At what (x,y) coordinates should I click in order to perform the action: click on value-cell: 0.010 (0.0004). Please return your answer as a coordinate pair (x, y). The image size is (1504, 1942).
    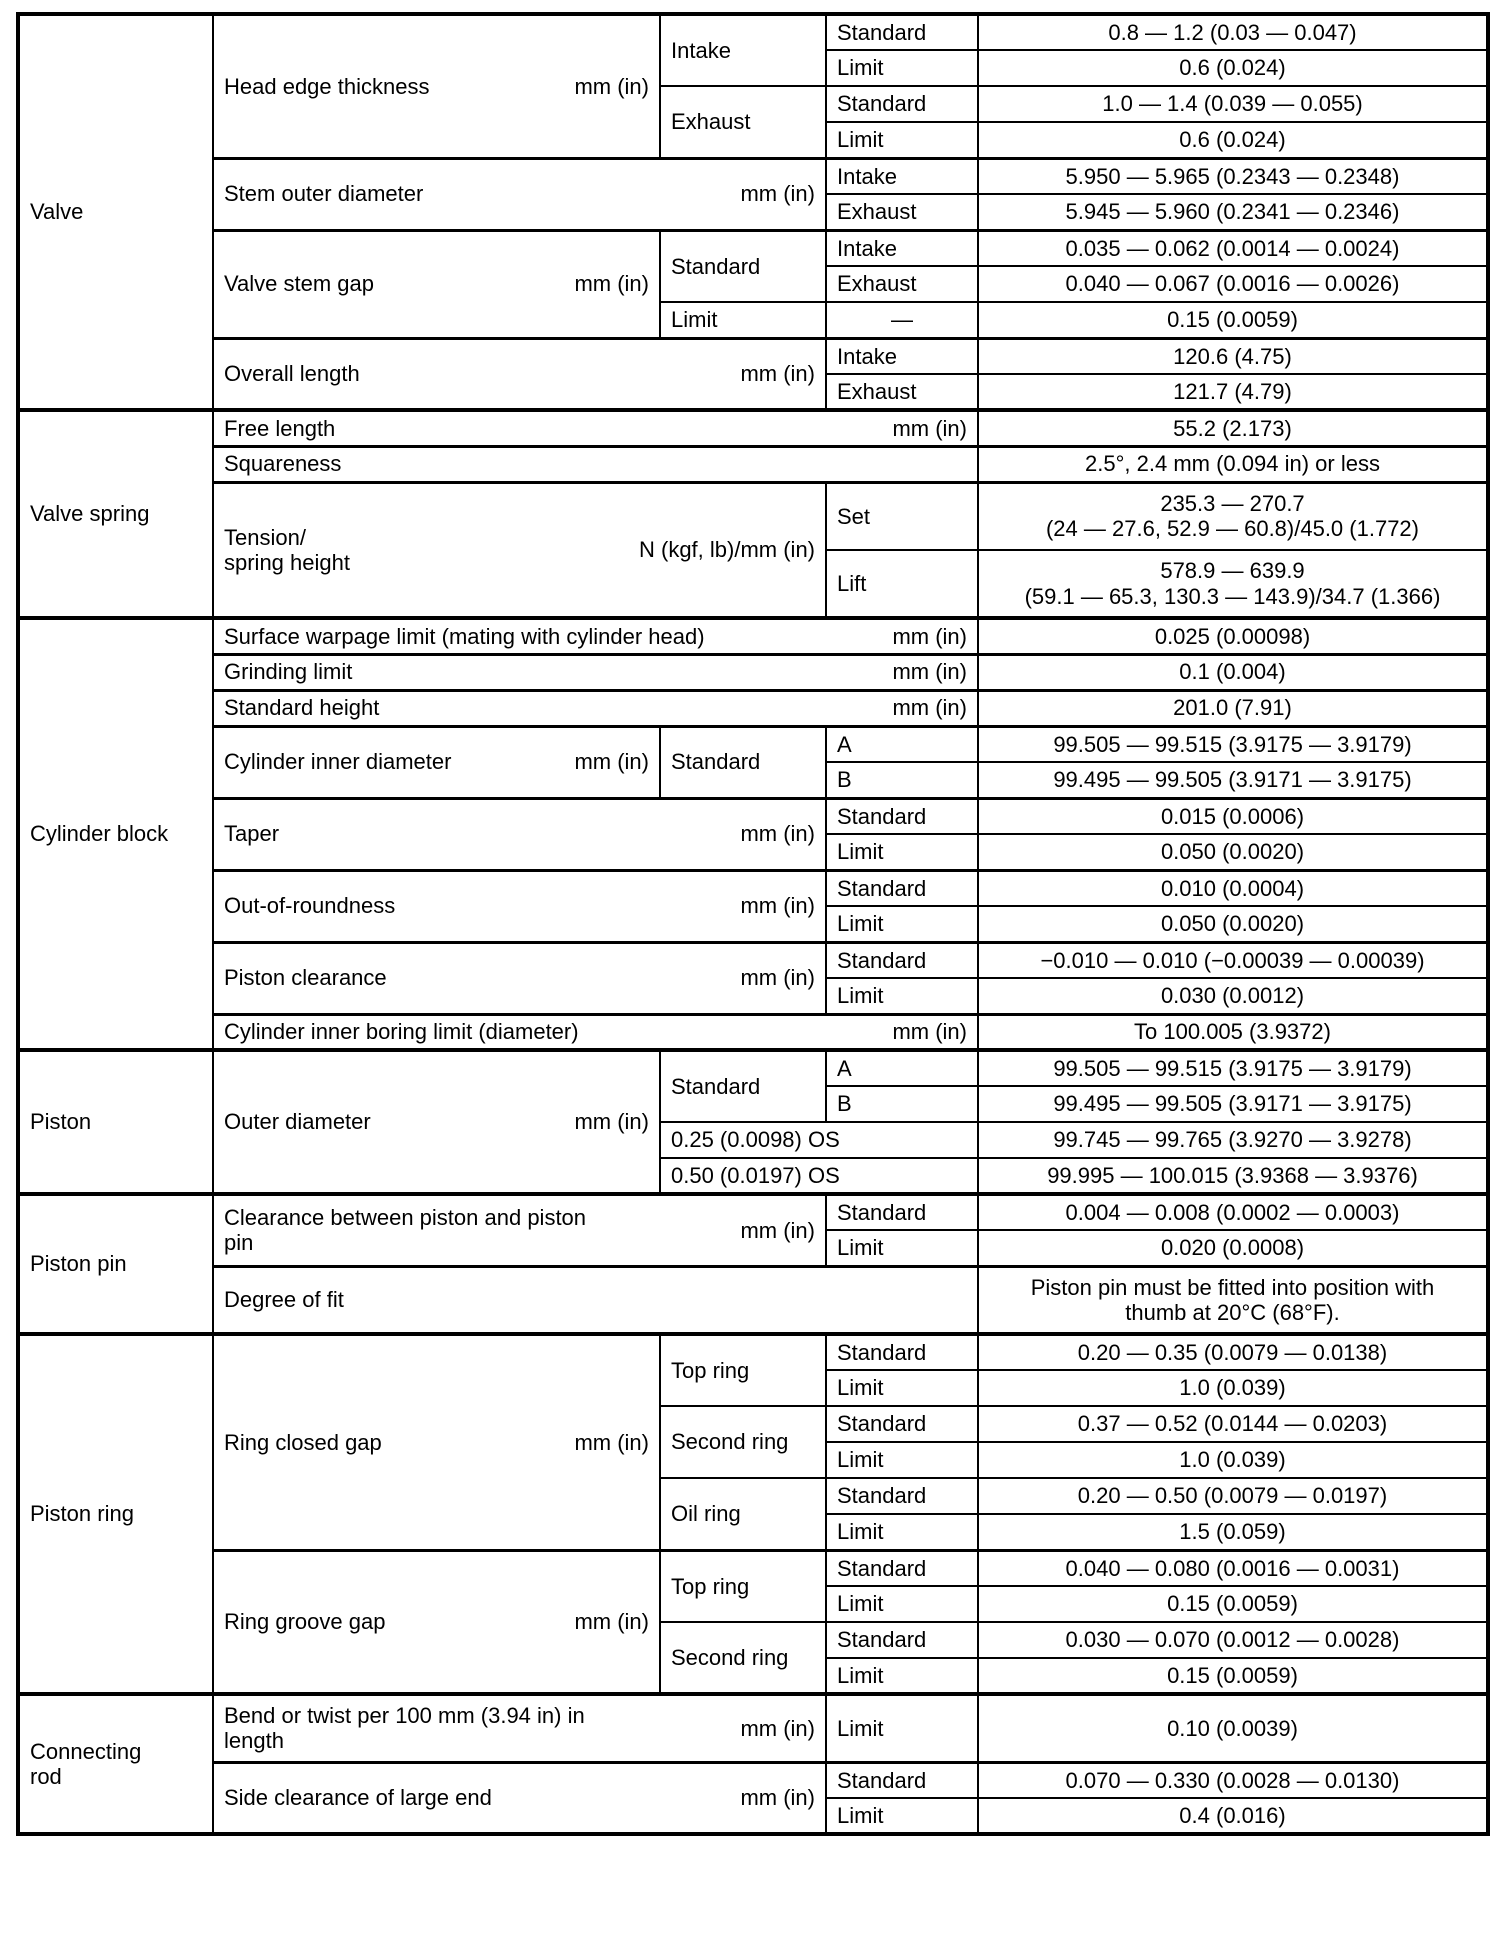
    Looking at the image, I should click on (1233, 887).